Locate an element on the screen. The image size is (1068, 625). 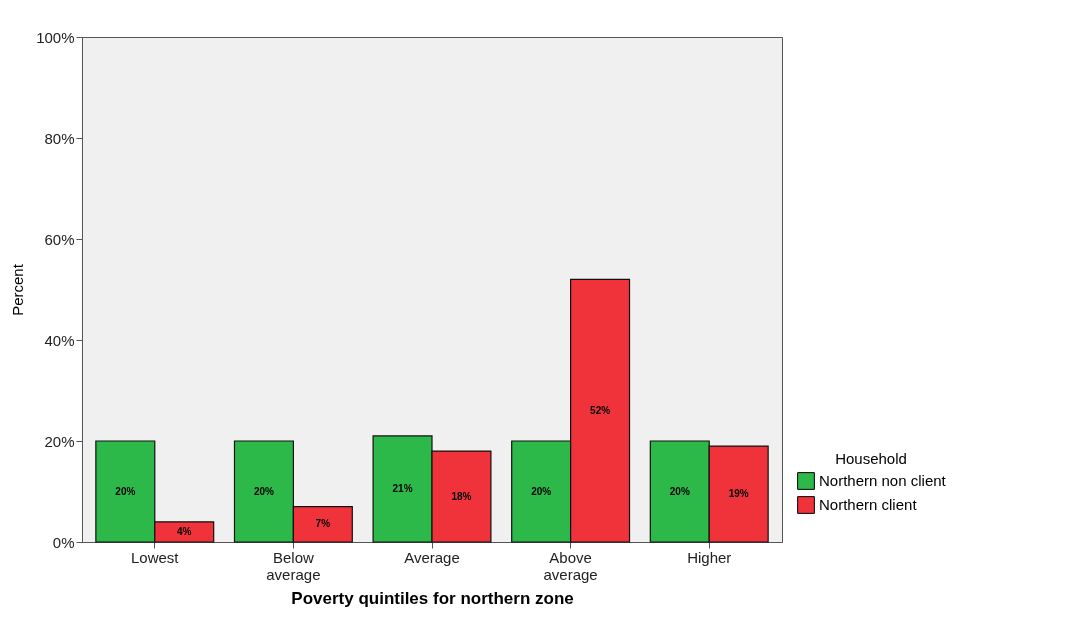
data-label: 19% is located at coordinates (738, 494).